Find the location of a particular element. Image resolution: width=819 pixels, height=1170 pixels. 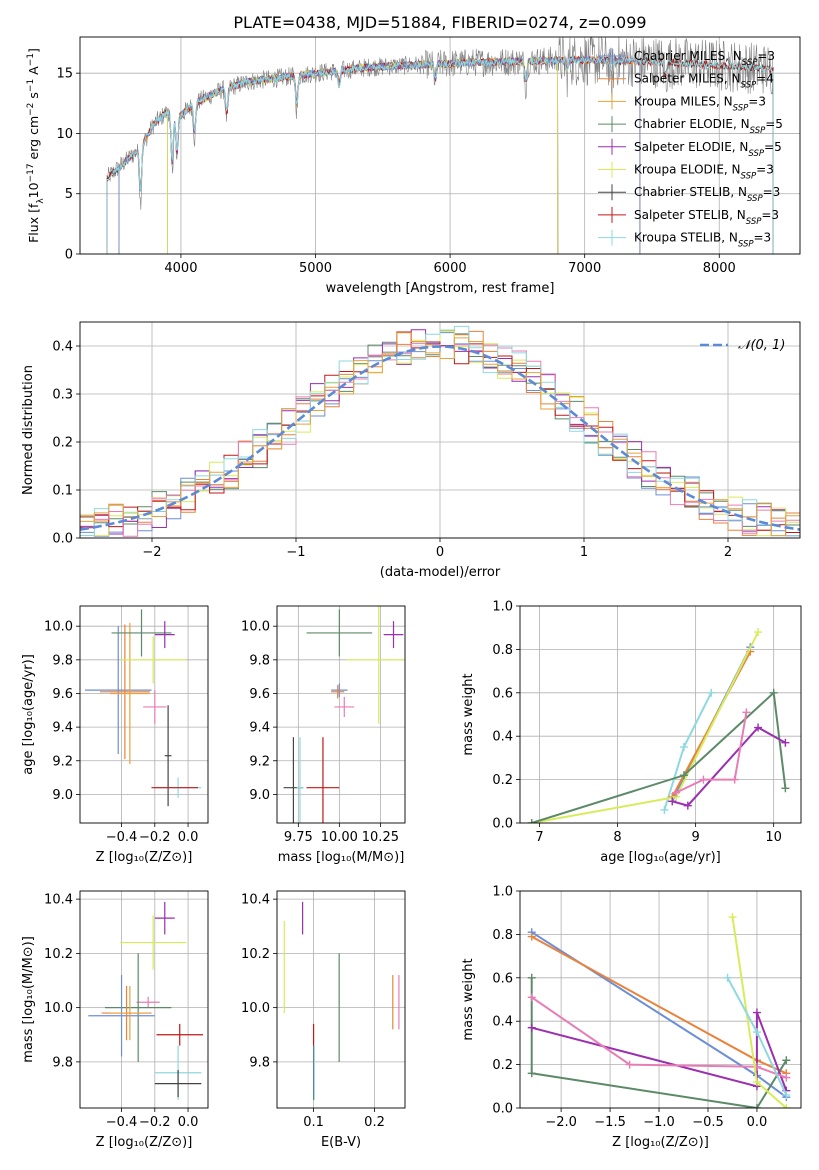

age_vs_mass-point-pink is located at coordinates (344, 707).